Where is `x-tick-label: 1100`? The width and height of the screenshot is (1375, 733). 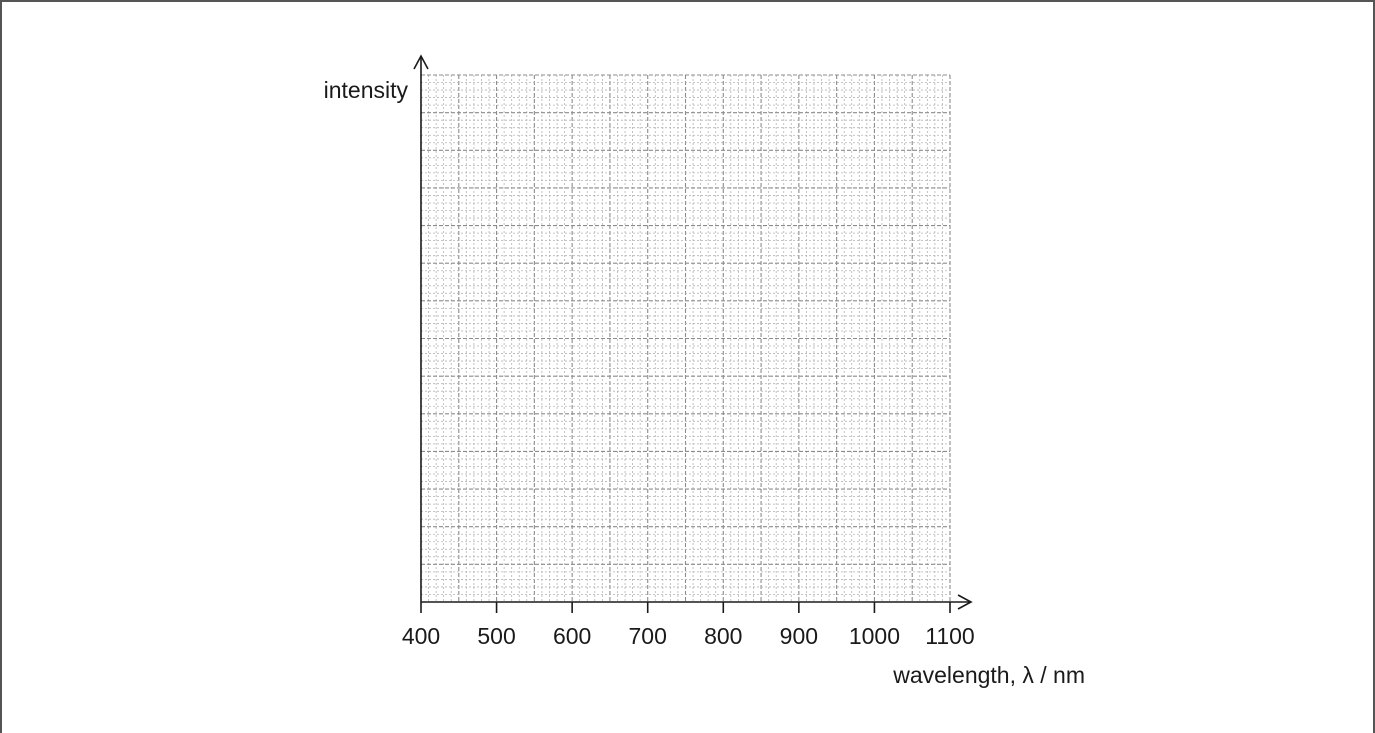
x-tick-label: 1100 is located at coordinates (949, 636).